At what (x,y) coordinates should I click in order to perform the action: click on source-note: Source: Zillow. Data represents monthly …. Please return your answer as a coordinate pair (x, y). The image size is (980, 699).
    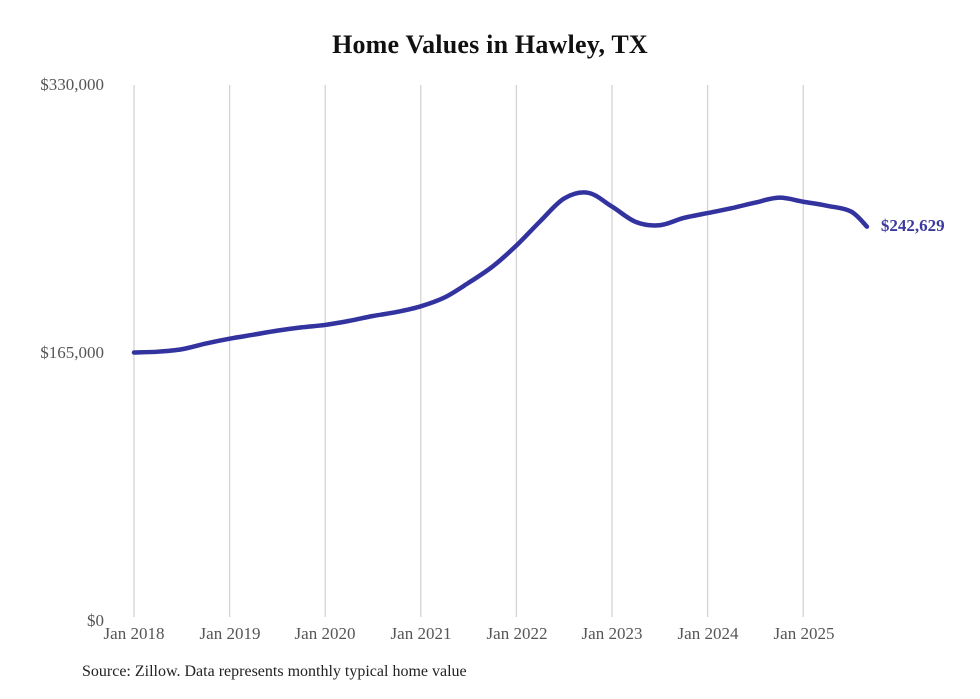
    Looking at the image, I should click on (274, 671).